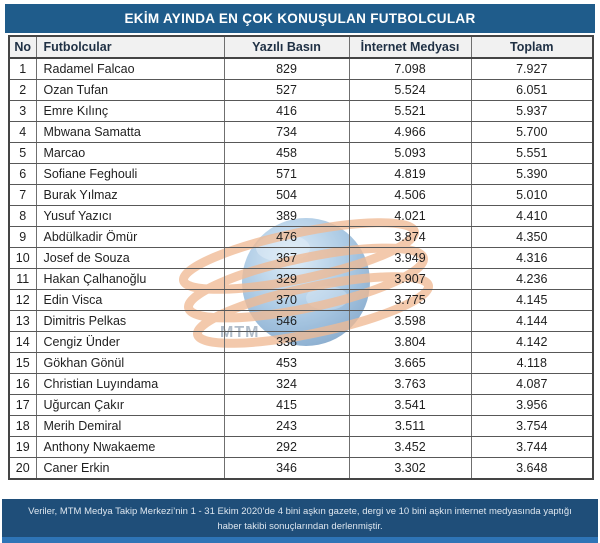 This screenshot has height=543, width=600. What do you see at coordinates (286, 258) in the screenshot?
I see `print-media-cell: 367` at bounding box center [286, 258].